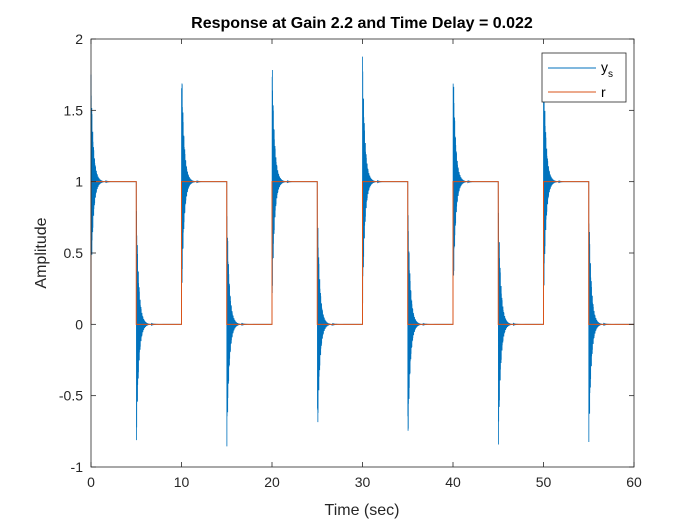  I want to click on x-tick-label: 20, so click(272, 482).